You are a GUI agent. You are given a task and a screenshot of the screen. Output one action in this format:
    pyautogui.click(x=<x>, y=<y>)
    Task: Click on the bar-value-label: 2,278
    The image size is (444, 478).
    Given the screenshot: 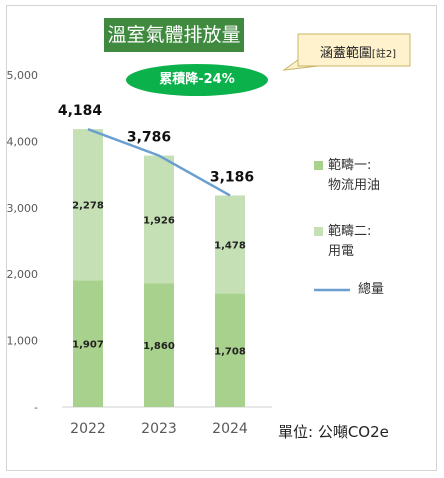 What is the action you would take?
    pyautogui.click(x=88, y=206)
    